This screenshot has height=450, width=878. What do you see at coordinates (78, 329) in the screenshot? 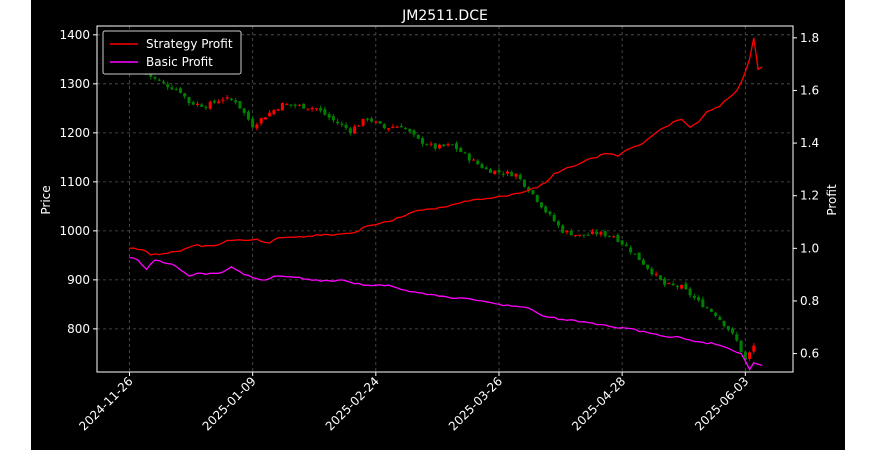
I see `y-tick-label-left: 800` at bounding box center [78, 329].